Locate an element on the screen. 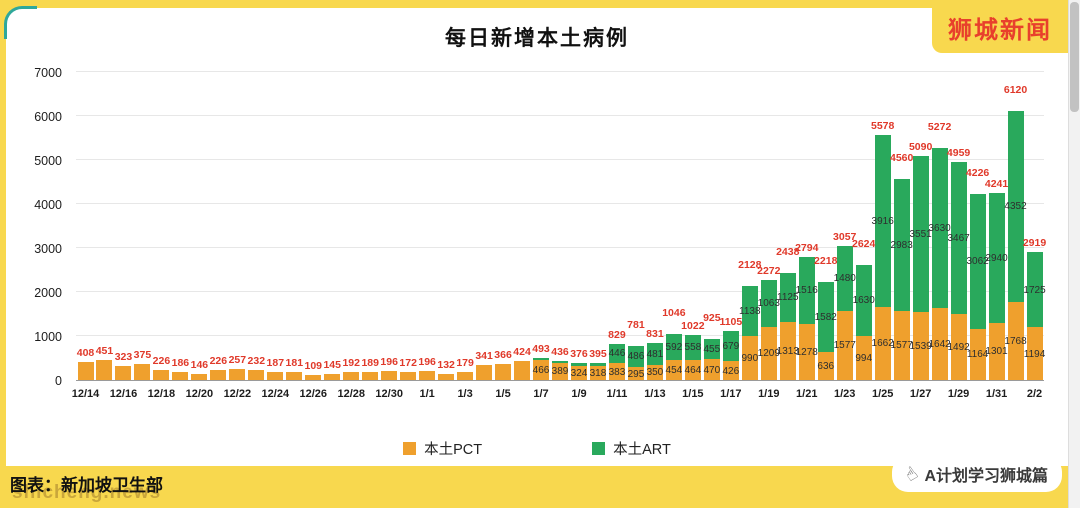 The width and height of the screenshot is (1080, 508). bar-1/2: 132 is located at coordinates (446, 369).